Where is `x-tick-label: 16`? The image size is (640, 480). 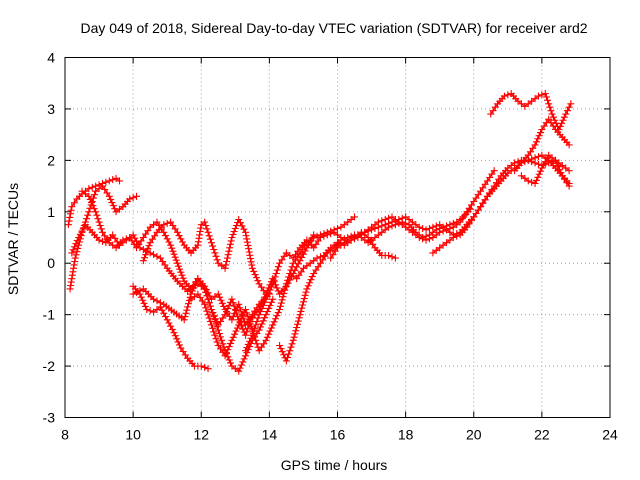 x-tick-label: 16 is located at coordinates (338, 435).